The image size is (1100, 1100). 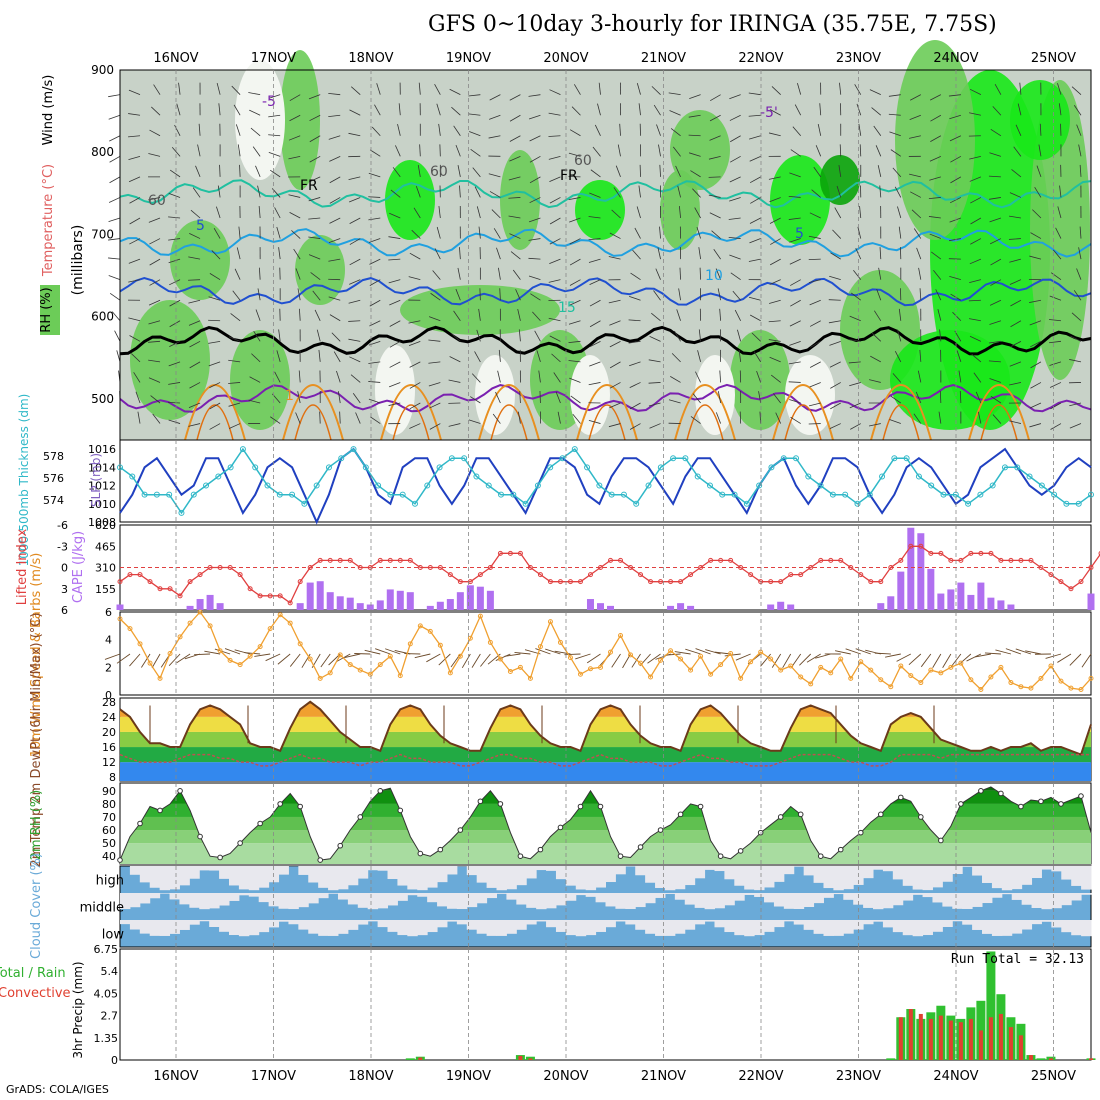 What do you see at coordinates (106, 949) in the screenshot?
I see `precip-tick-label: 6.75` at bounding box center [106, 949].